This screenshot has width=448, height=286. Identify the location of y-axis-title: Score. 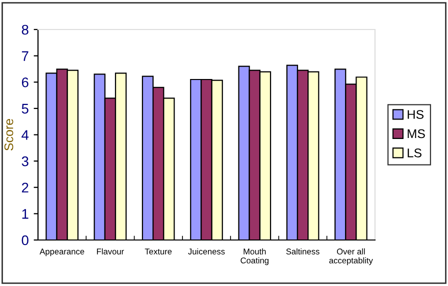
(9, 134).